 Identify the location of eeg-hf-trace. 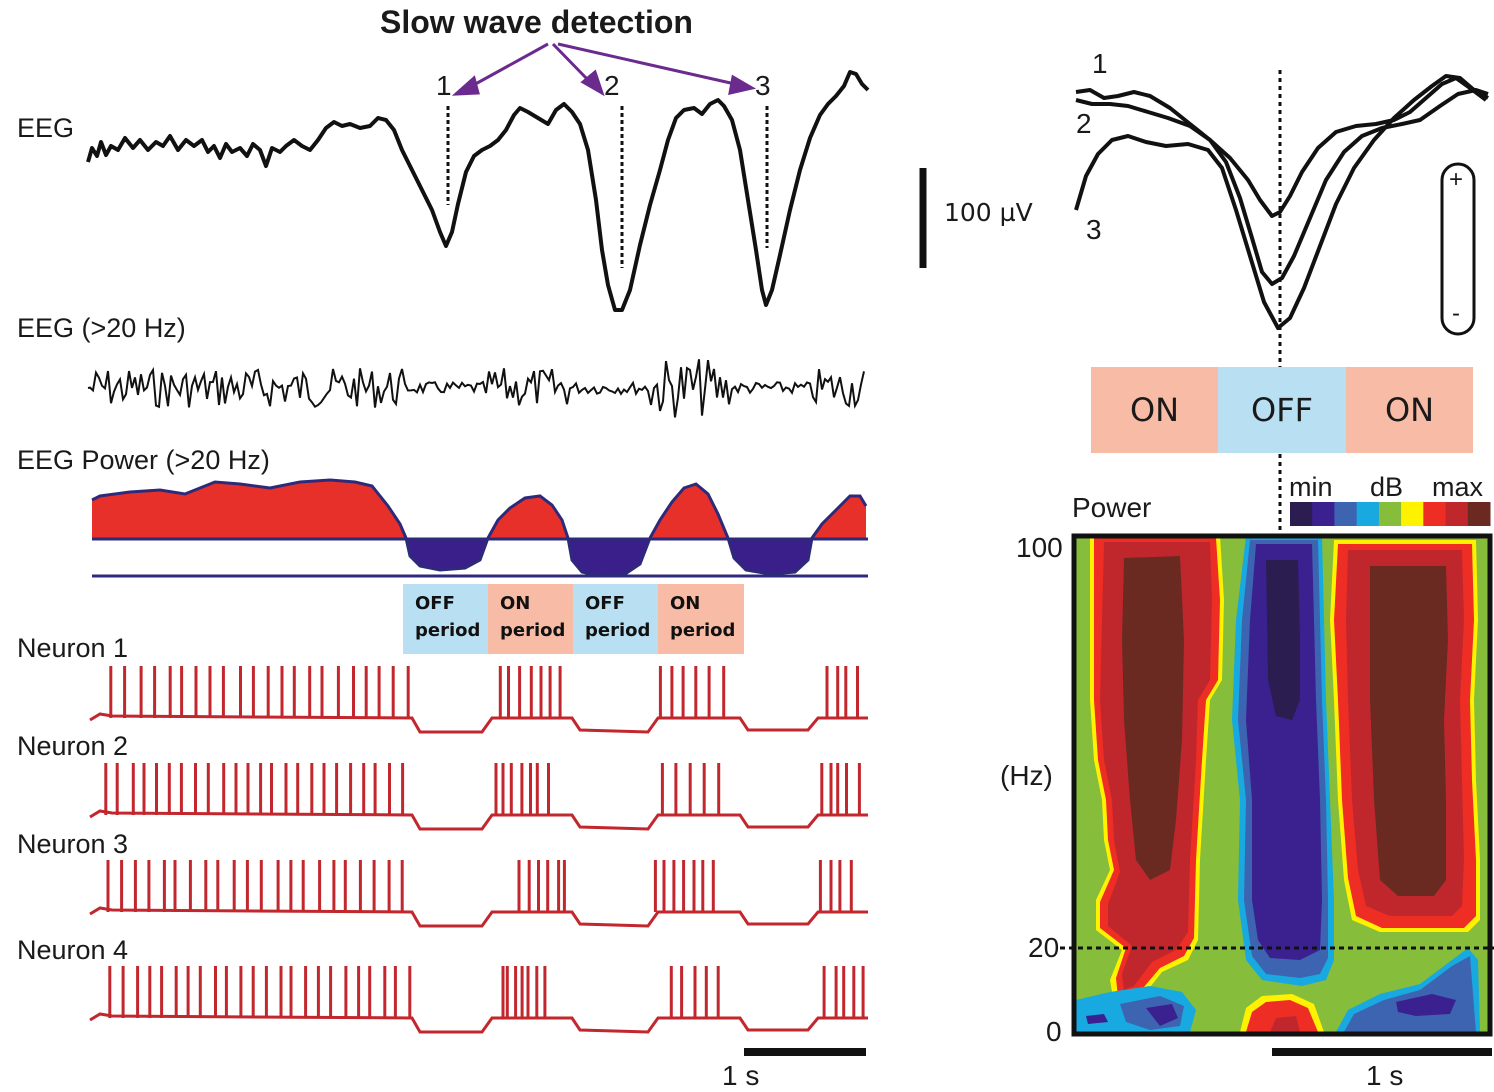
(476, 388).